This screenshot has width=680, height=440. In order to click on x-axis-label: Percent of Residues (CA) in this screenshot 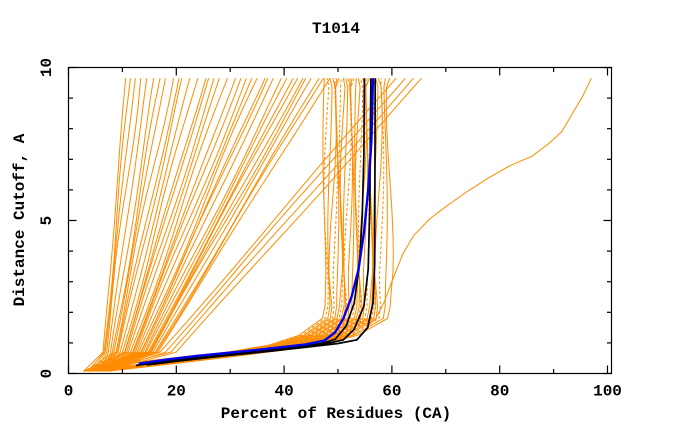, I will do `click(336, 414)`.